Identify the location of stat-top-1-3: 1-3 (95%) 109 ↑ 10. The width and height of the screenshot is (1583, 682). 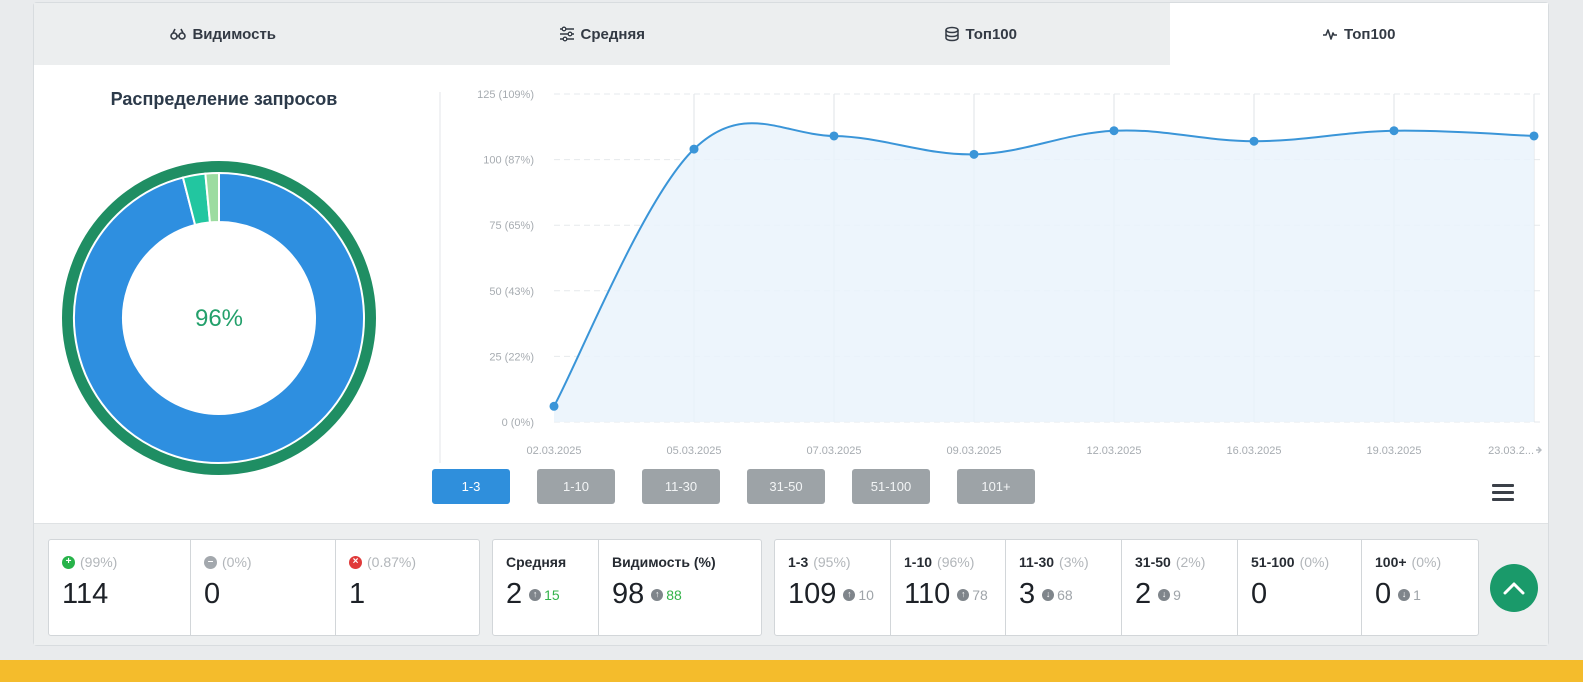
(833, 587).